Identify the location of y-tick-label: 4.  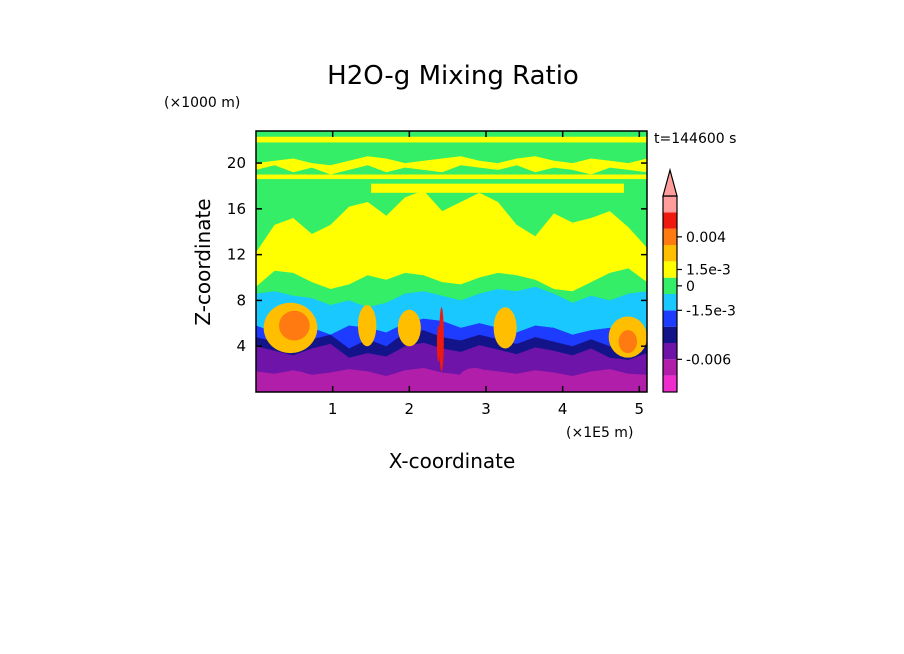
(241, 346).